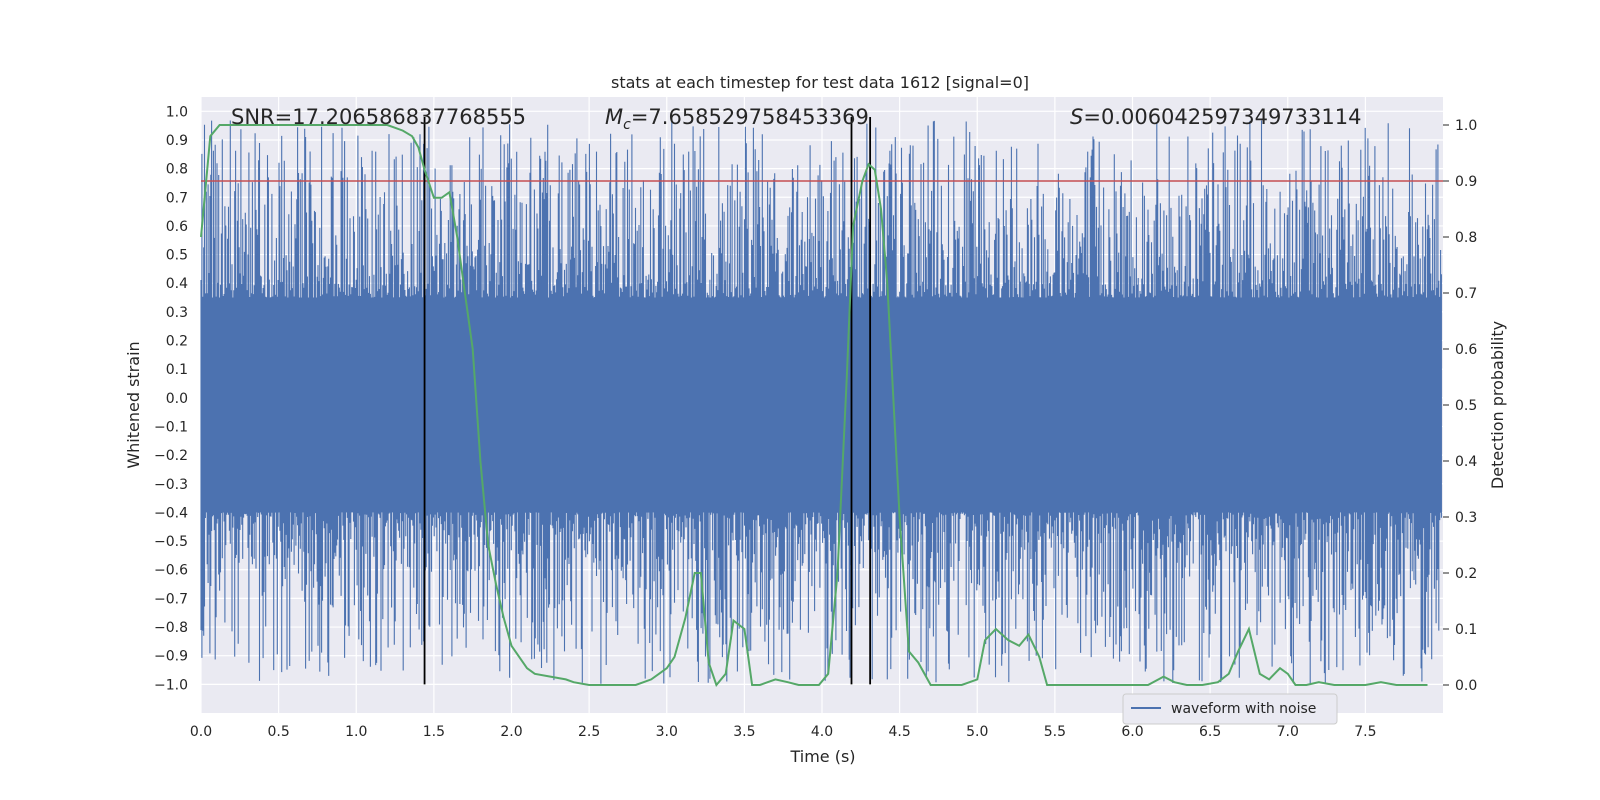 This screenshot has width=1600, height=800. I want to click on y-tick-label: 0.4, so click(177, 284).